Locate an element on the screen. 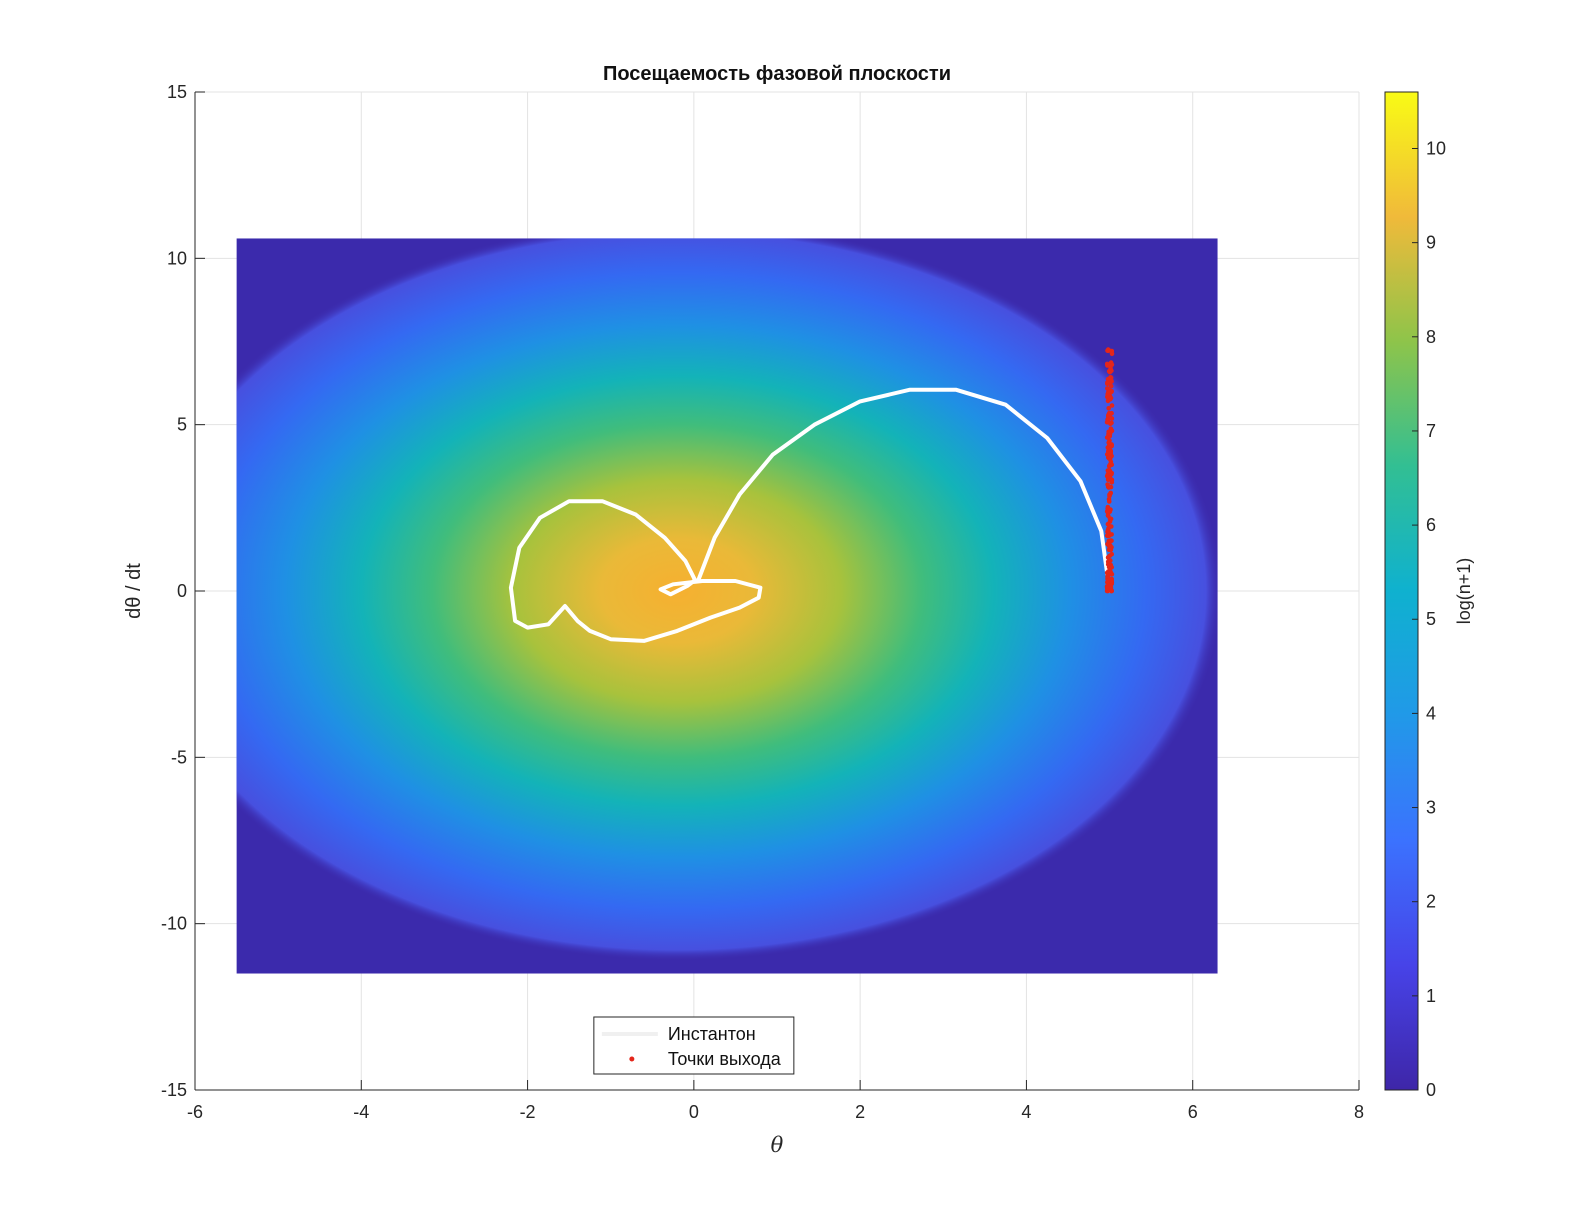 This screenshot has height=1217, width=1592. chart-title: Посещаемость фазовой плоскости is located at coordinates (777, 74).